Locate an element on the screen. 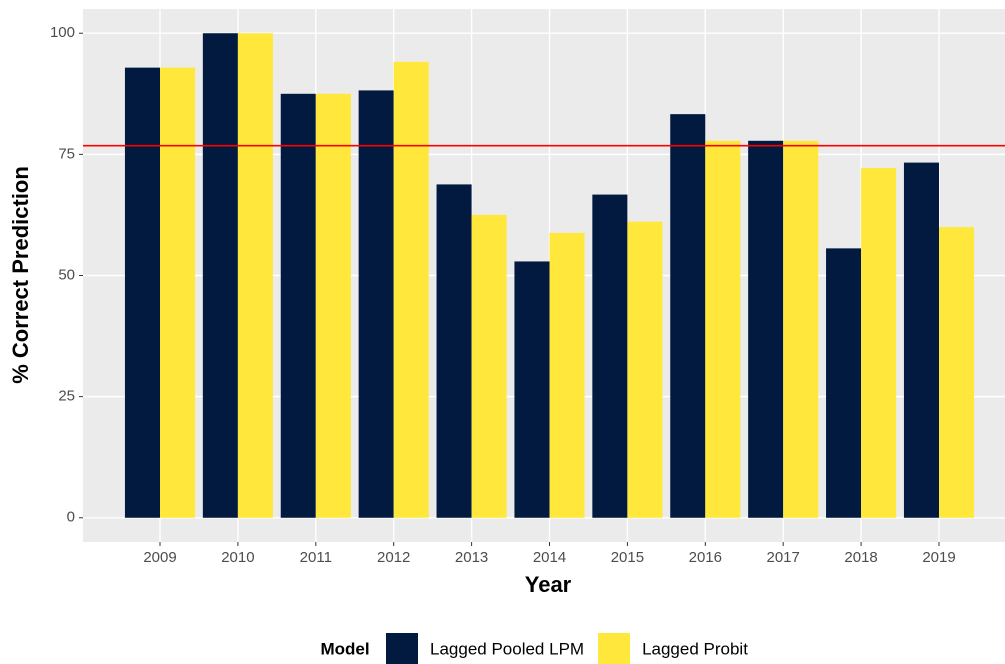  x-tick-label: 2012 is located at coordinates (393, 557).